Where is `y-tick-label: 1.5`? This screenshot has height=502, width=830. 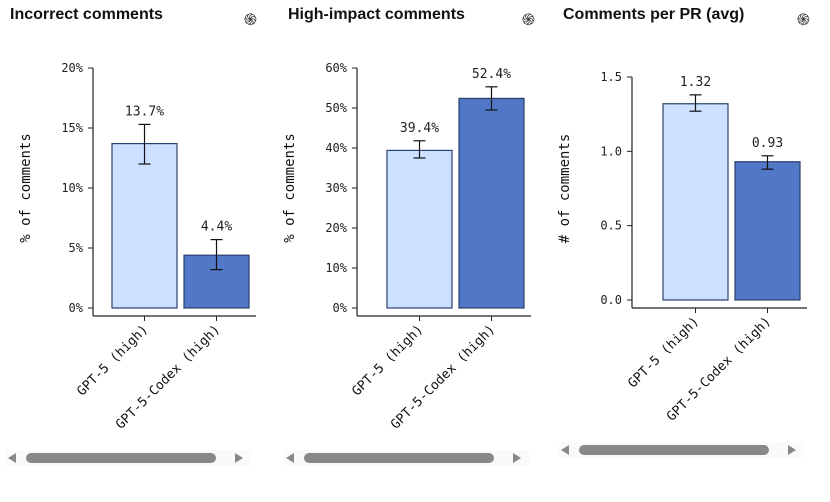
y-tick-label: 1.5 is located at coordinates (611, 77).